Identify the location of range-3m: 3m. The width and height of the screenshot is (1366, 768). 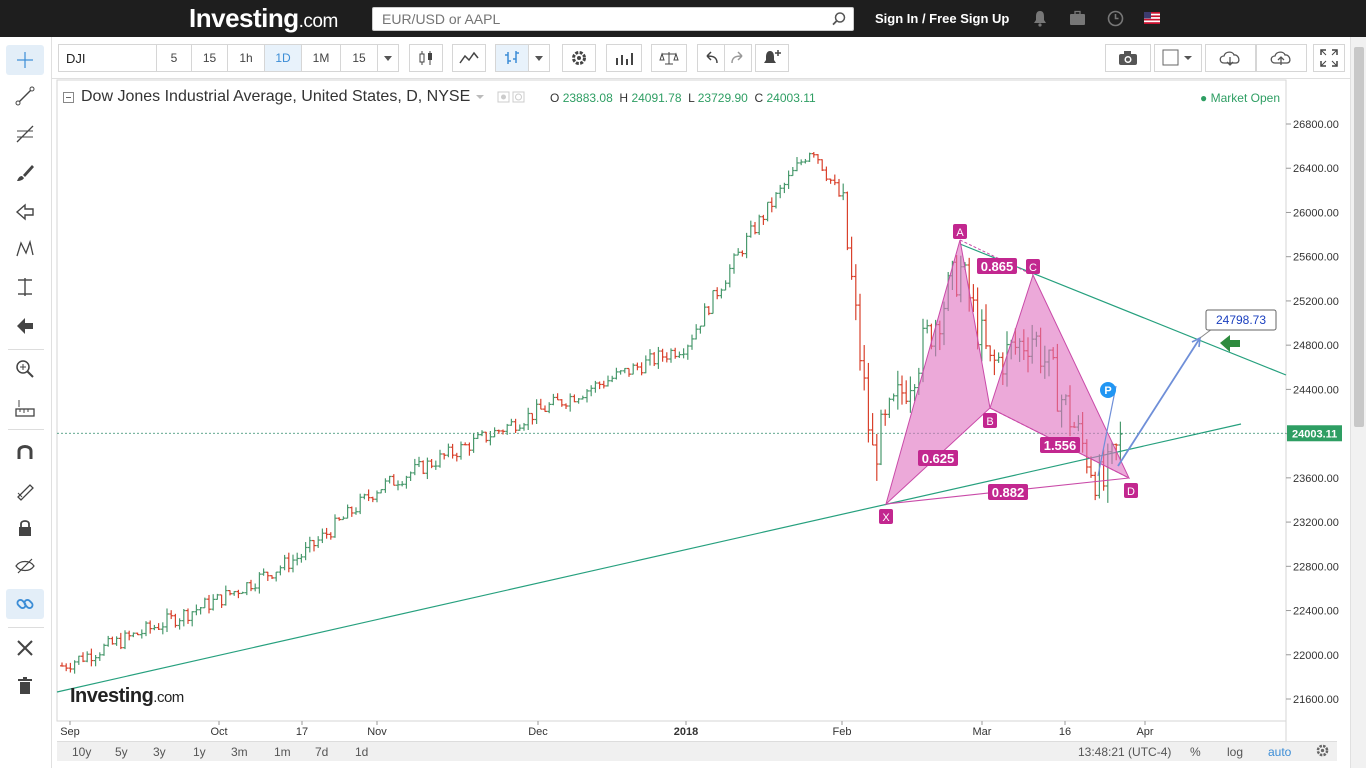
(239, 752).